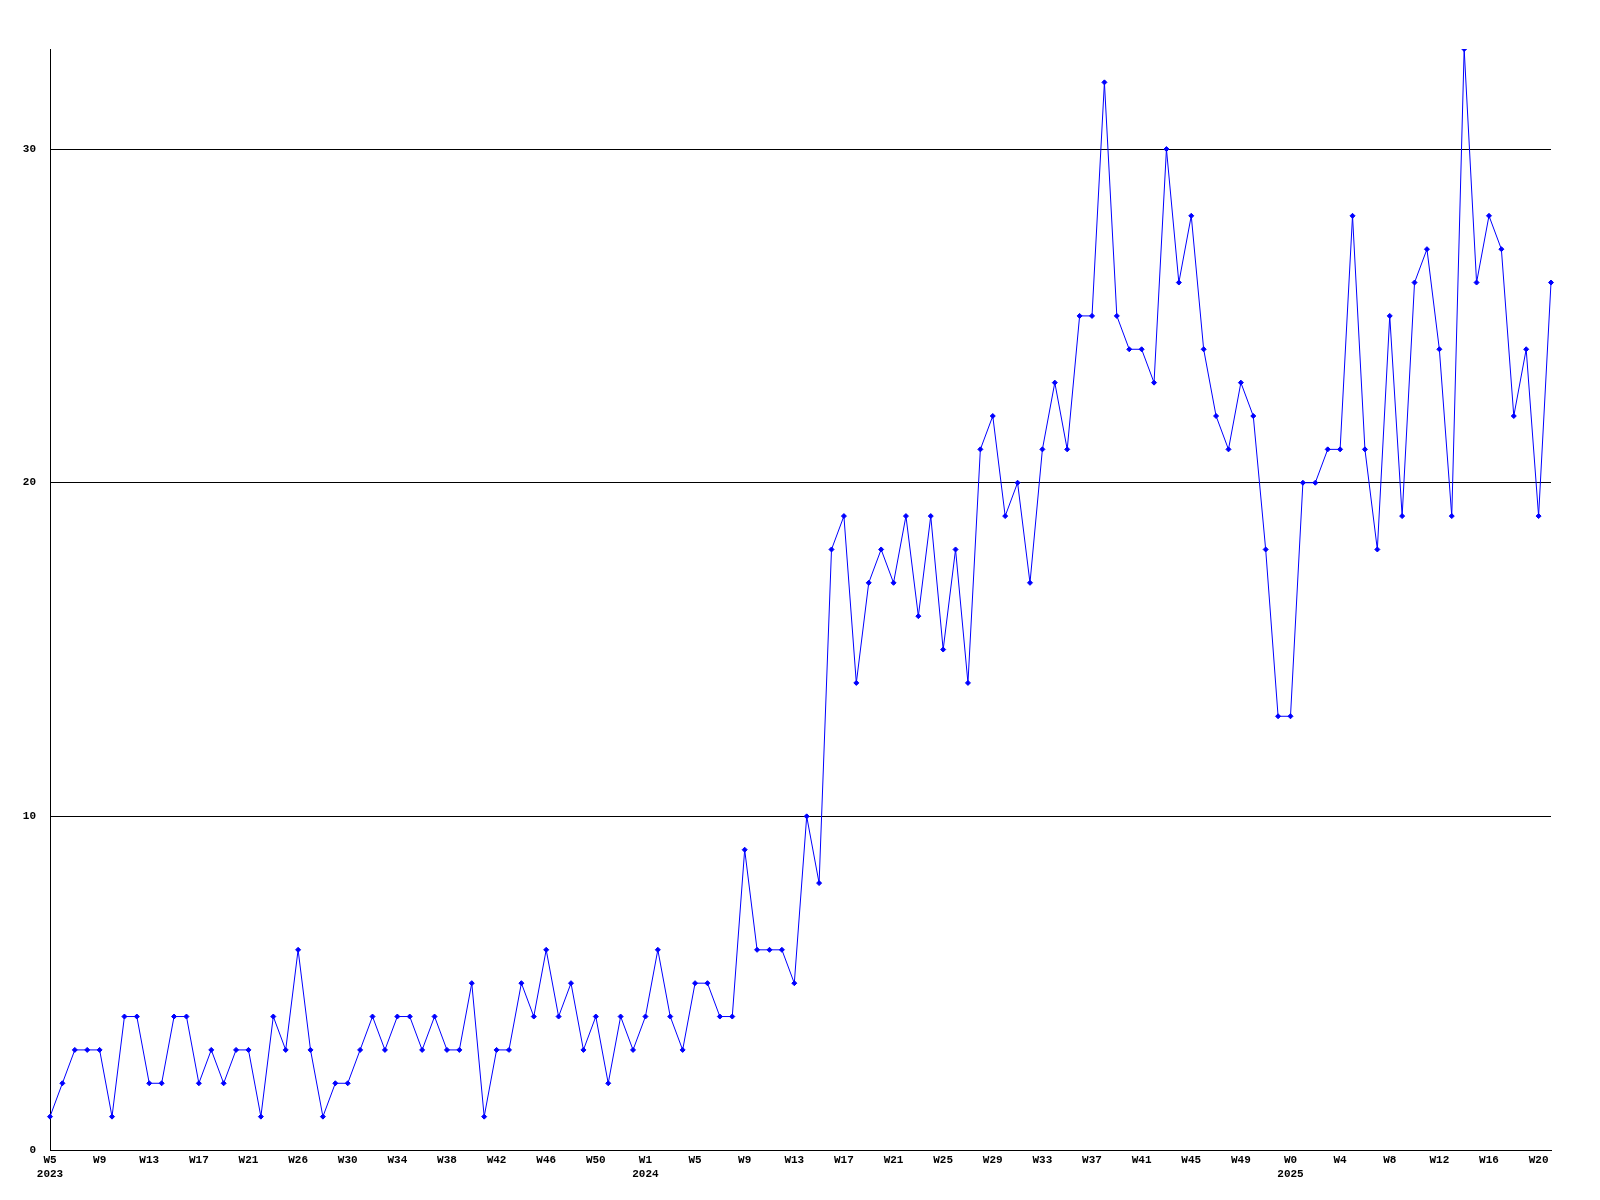  What do you see at coordinates (1092, 1160) in the screenshot?
I see `x-tick-label: W37` at bounding box center [1092, 1160].